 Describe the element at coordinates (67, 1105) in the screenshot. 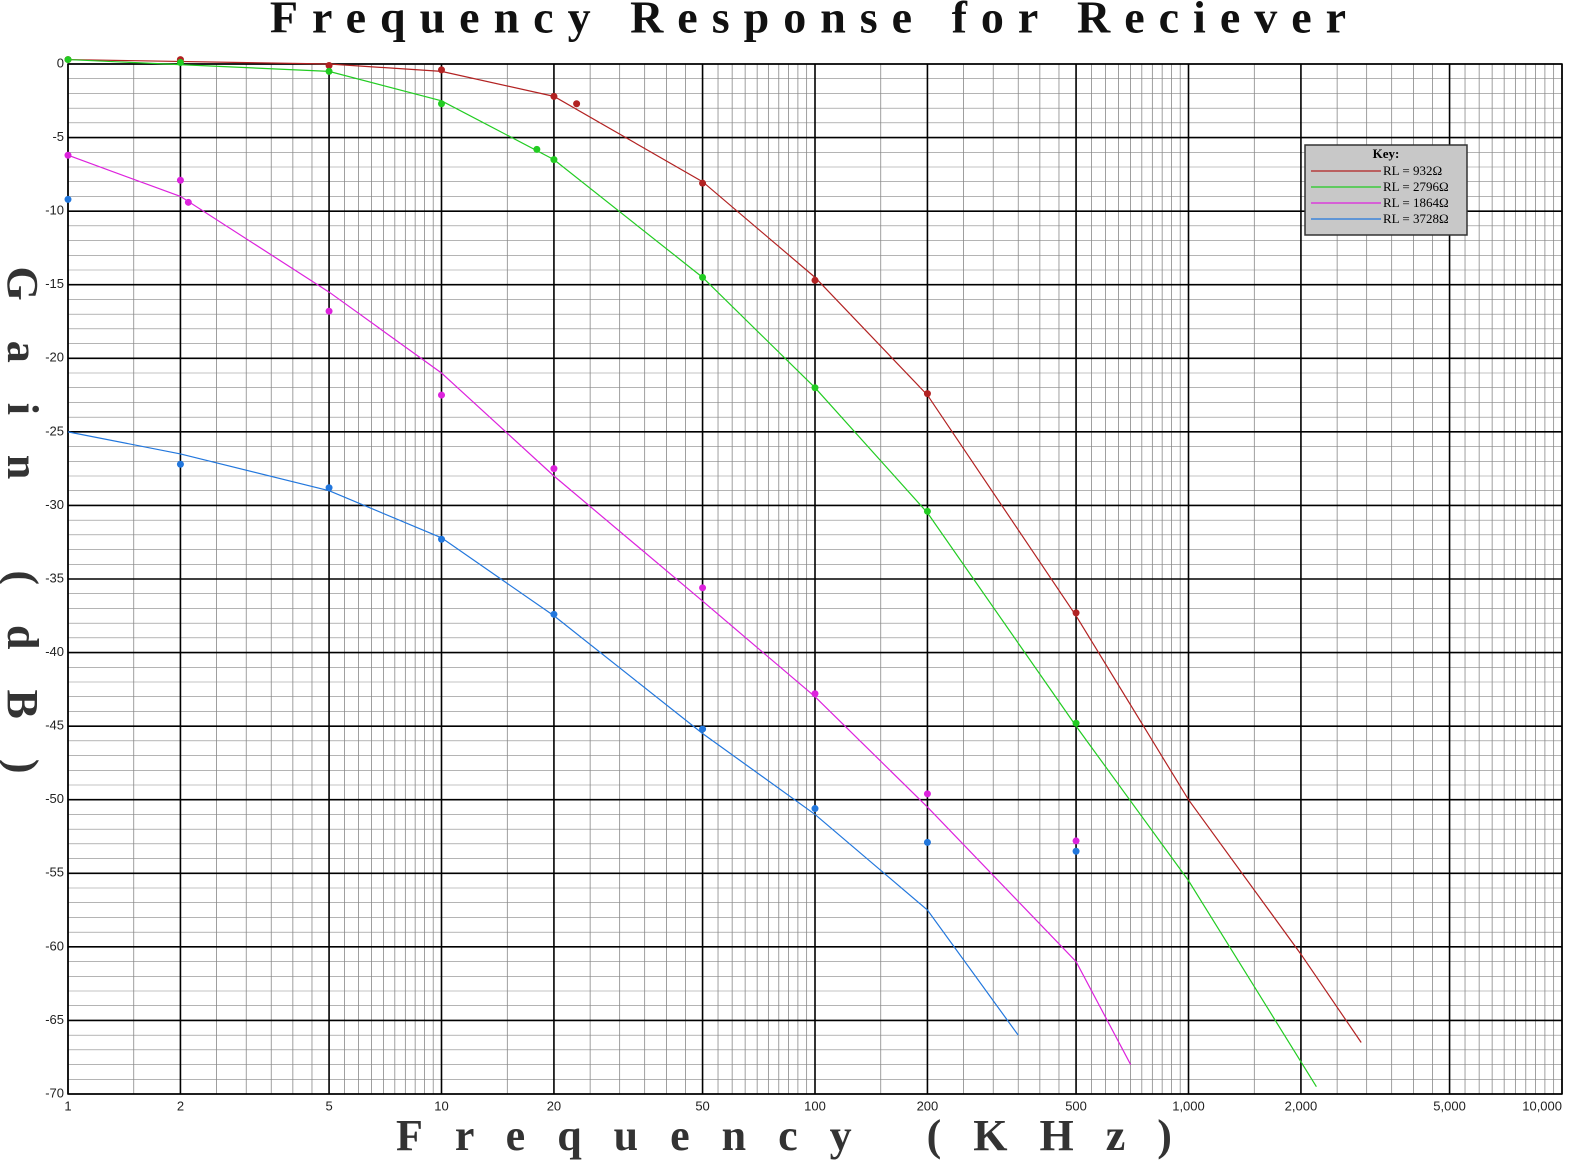

I see `x-tick-label: 1` at that location.